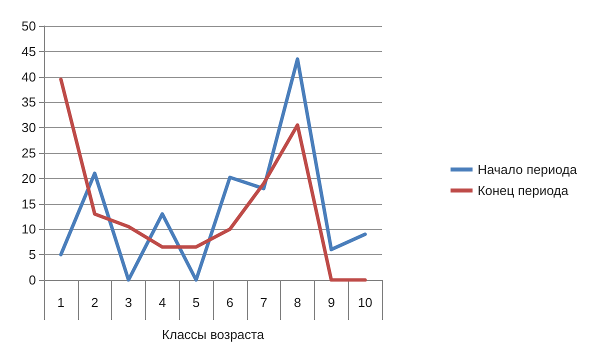  Describe the element at coordinates (264, 302) in the screenshot. I see `x-tick-label: 7` at that location.